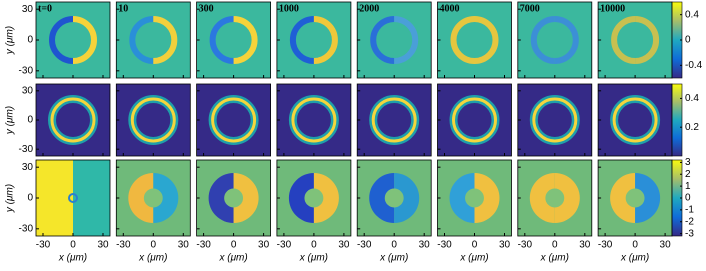 The image size is (706, 271). What do you see at coordinates (73, 198) in the screenshot?
I see `vortex` at bounding box center [73, 198].